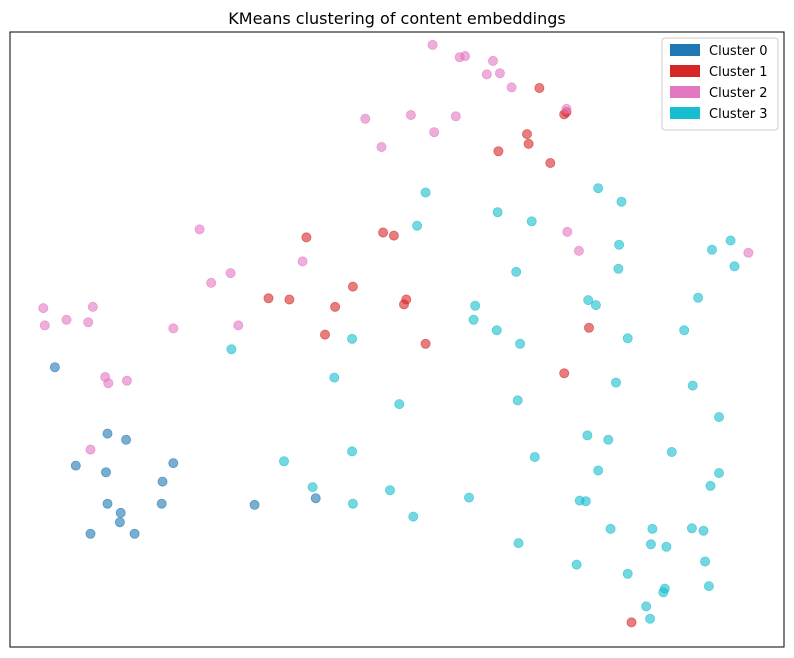 This screenshot has height=658, width=794. What do you see at coordinates (720, 84) in the screenshot?
I see `legend: Cluster 0 Cluster 1 Cluster 2 Cluster 3` at bounding box center [720, 84].